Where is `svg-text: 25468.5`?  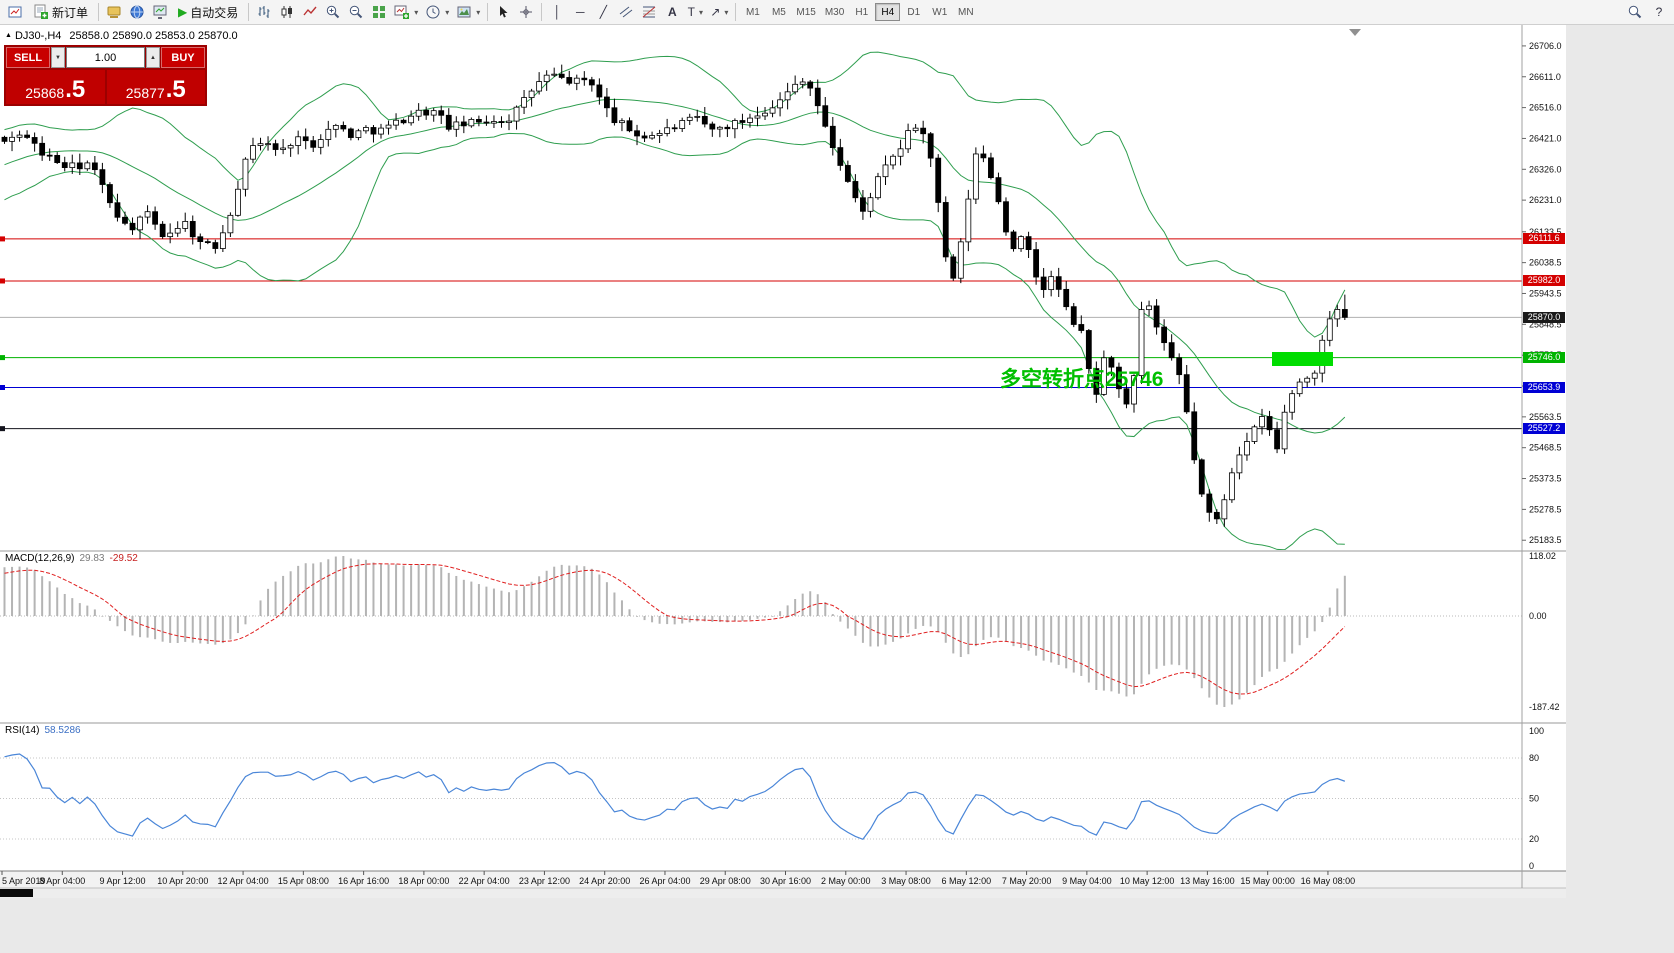
svg-text: 25468.5 is located at coordinates (1545, 448).